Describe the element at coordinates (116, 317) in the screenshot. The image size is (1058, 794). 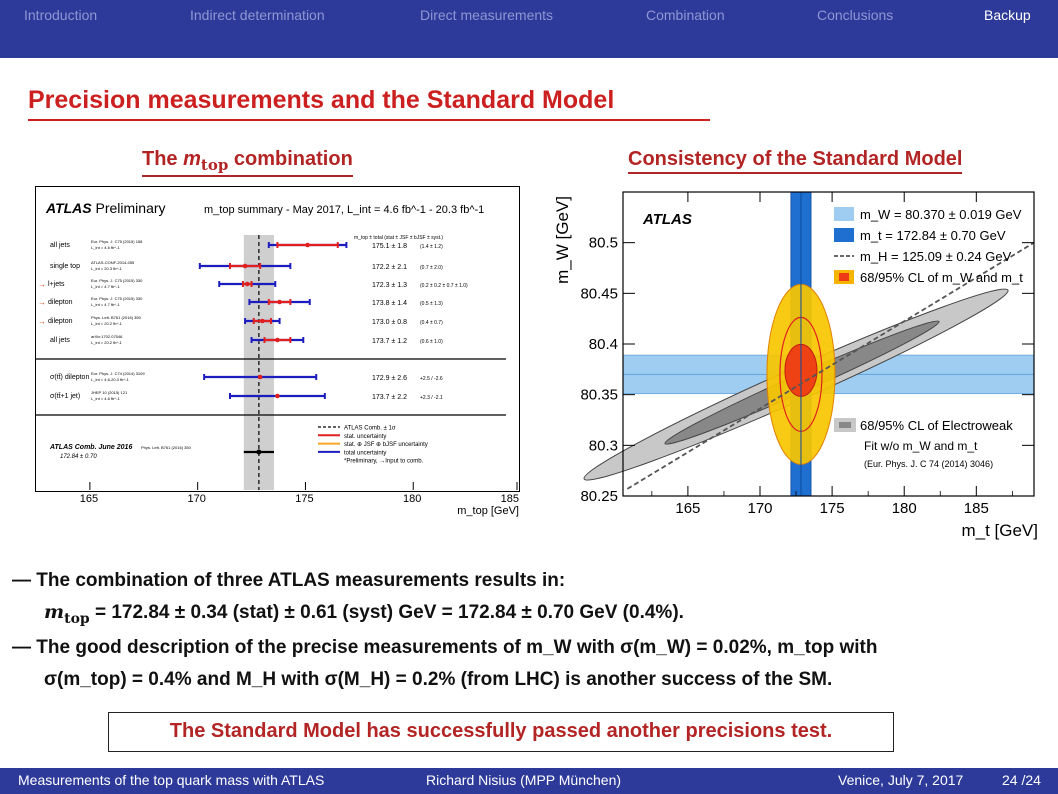
I see `row-reference: Phys. Lett. B761 (2016) 350` at that location.